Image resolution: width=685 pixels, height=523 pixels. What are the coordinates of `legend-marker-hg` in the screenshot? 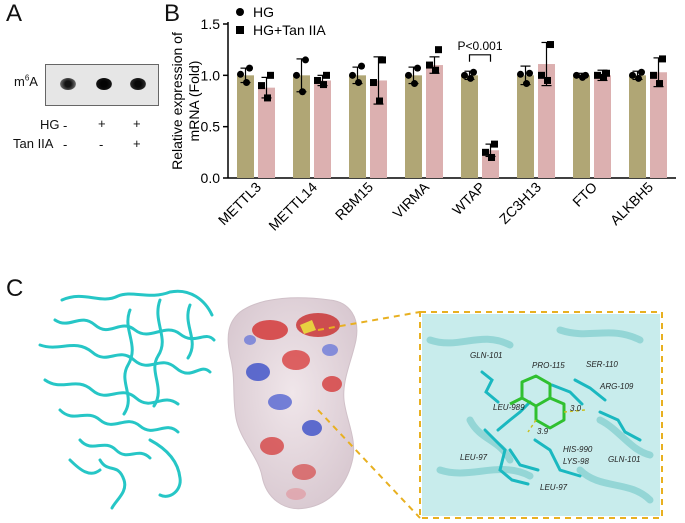 It's located at (240, 12).